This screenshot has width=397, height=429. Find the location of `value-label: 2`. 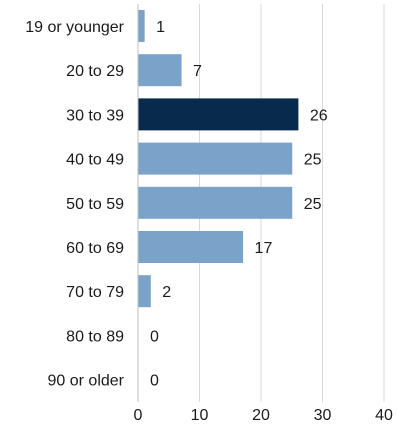

value-label: 2 is located at coordinates (166, 292).